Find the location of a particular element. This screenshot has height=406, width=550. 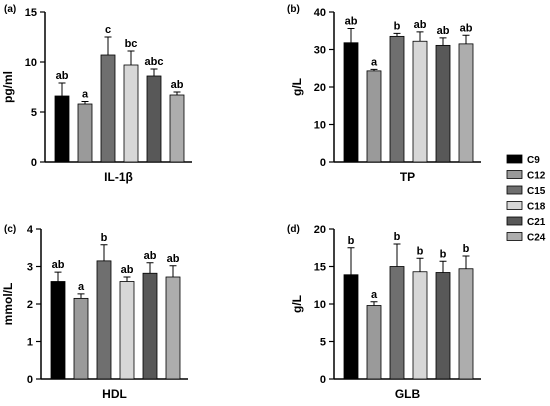

legend: C9 C12 C15 C18 C21 C24 is located at coordinates (526, 199).